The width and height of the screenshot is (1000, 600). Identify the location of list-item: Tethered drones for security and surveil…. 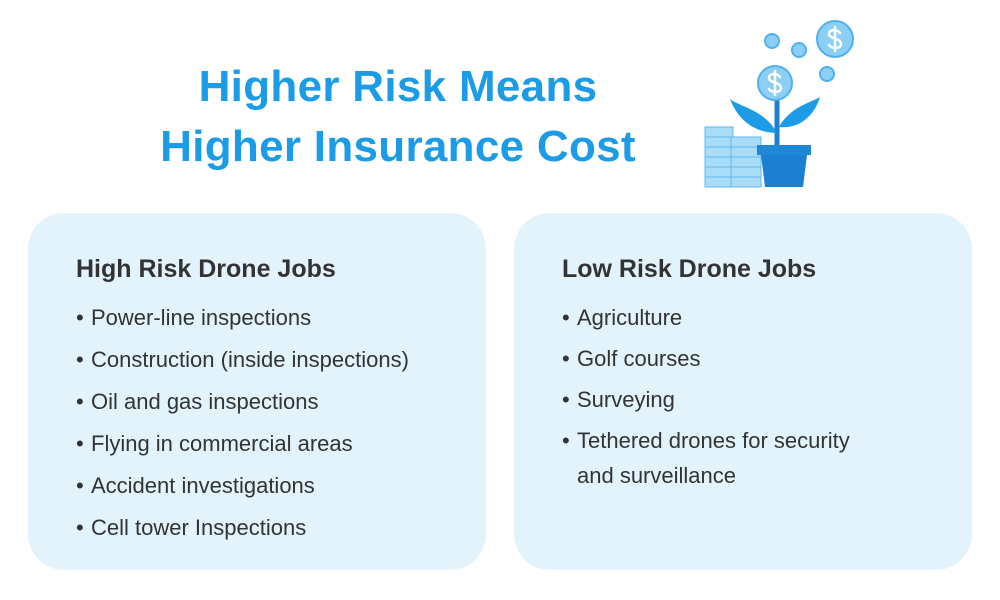
(717, 458).